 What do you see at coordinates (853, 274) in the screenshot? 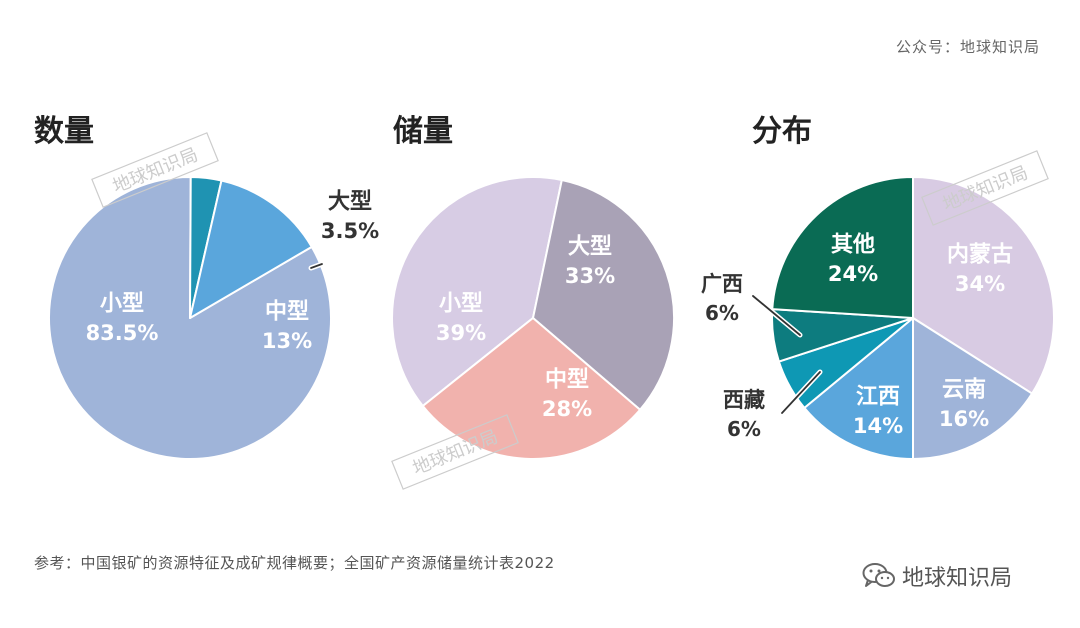
I see `slice-value: 24%` at bounding box center [853, 274].